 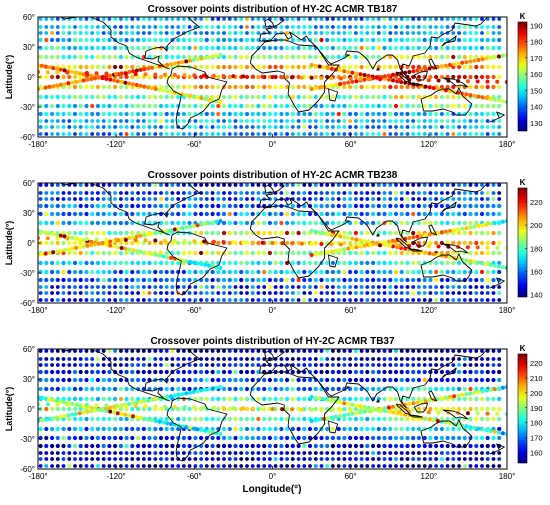 What do you see at coordinates (294, 408) in the screenshot?
I see `coastline` at bounding box center [294, 408].